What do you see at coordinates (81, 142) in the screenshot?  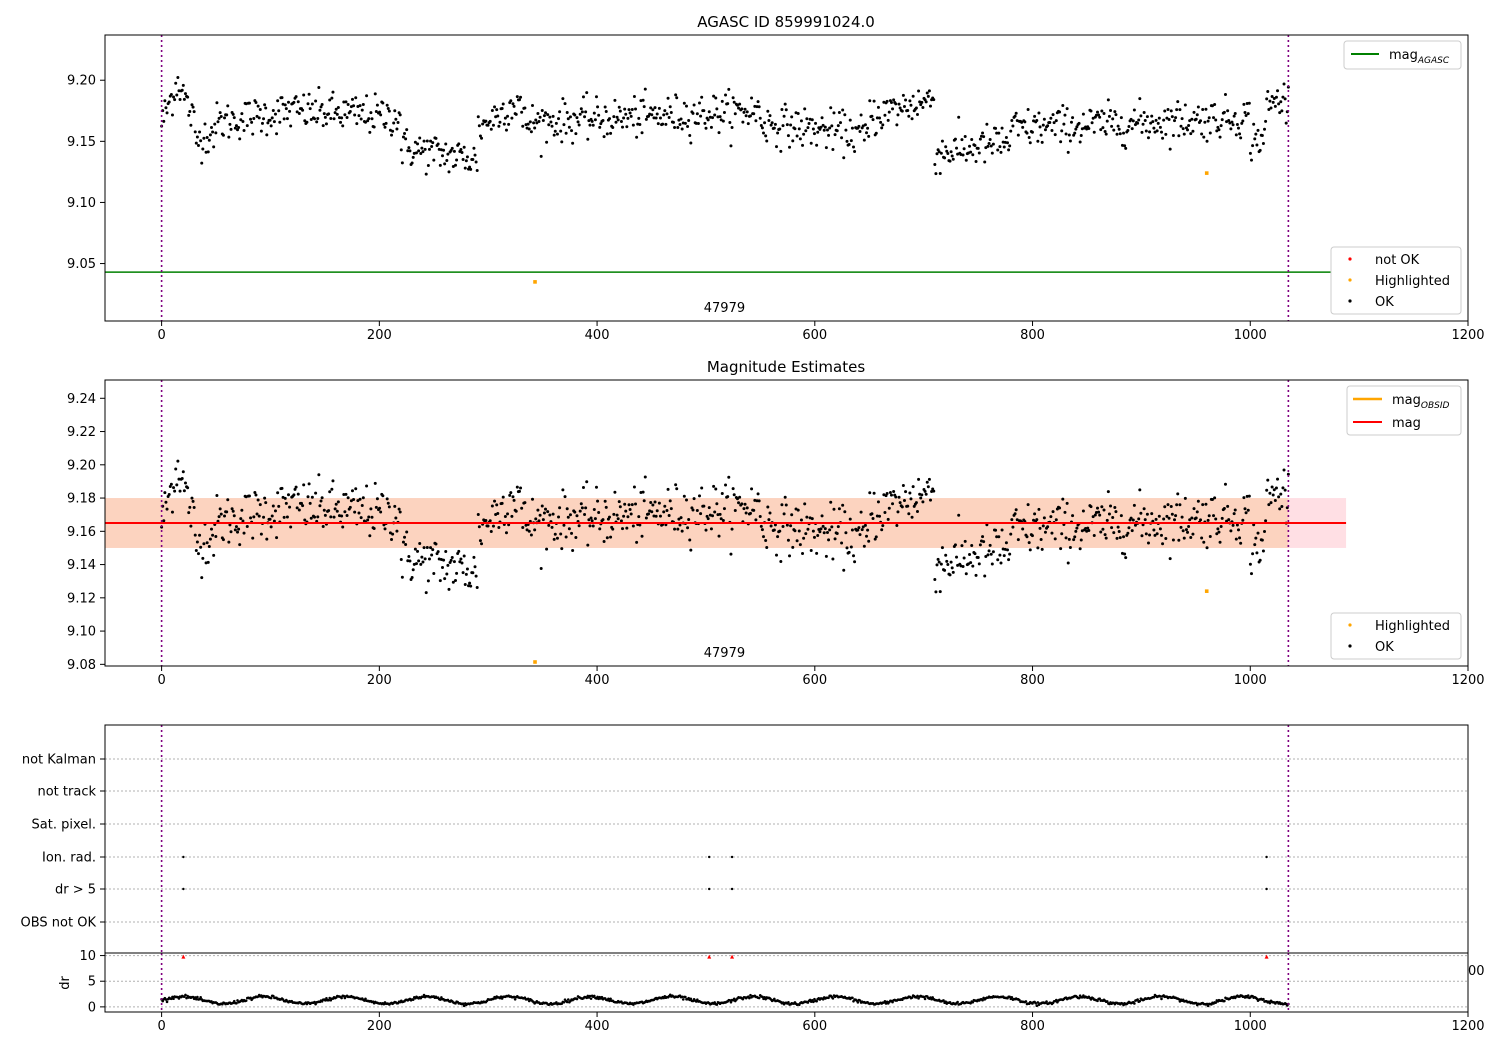 I see `y-tick-label: 9.15` at bounding box center [81, 142].